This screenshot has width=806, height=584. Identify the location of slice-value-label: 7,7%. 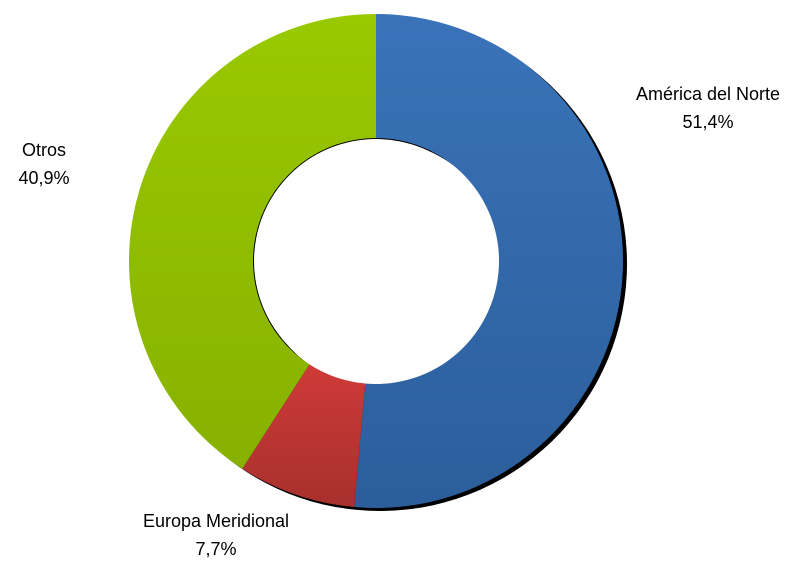
(215, 549).